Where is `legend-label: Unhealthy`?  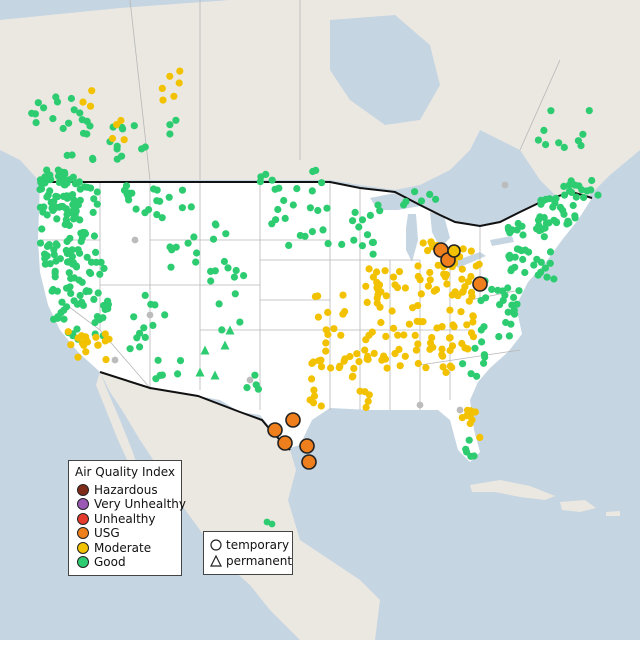 legend-label: Unhealthy is located at coordinates (125, 519).